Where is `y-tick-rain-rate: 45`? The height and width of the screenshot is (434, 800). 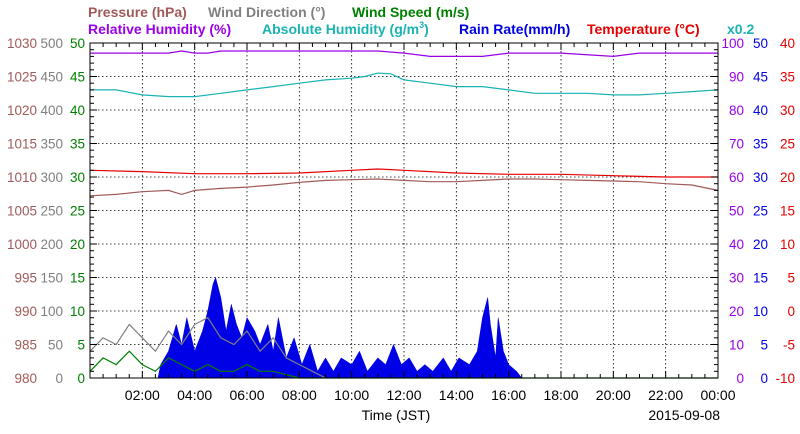
y-tick-rain-rate: 45 is located at coordinates (760, 77).